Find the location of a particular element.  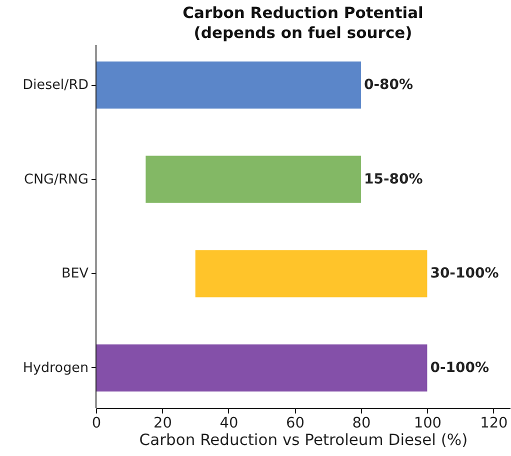

x-tick-label: 100 is located at coordinates (428, 424).